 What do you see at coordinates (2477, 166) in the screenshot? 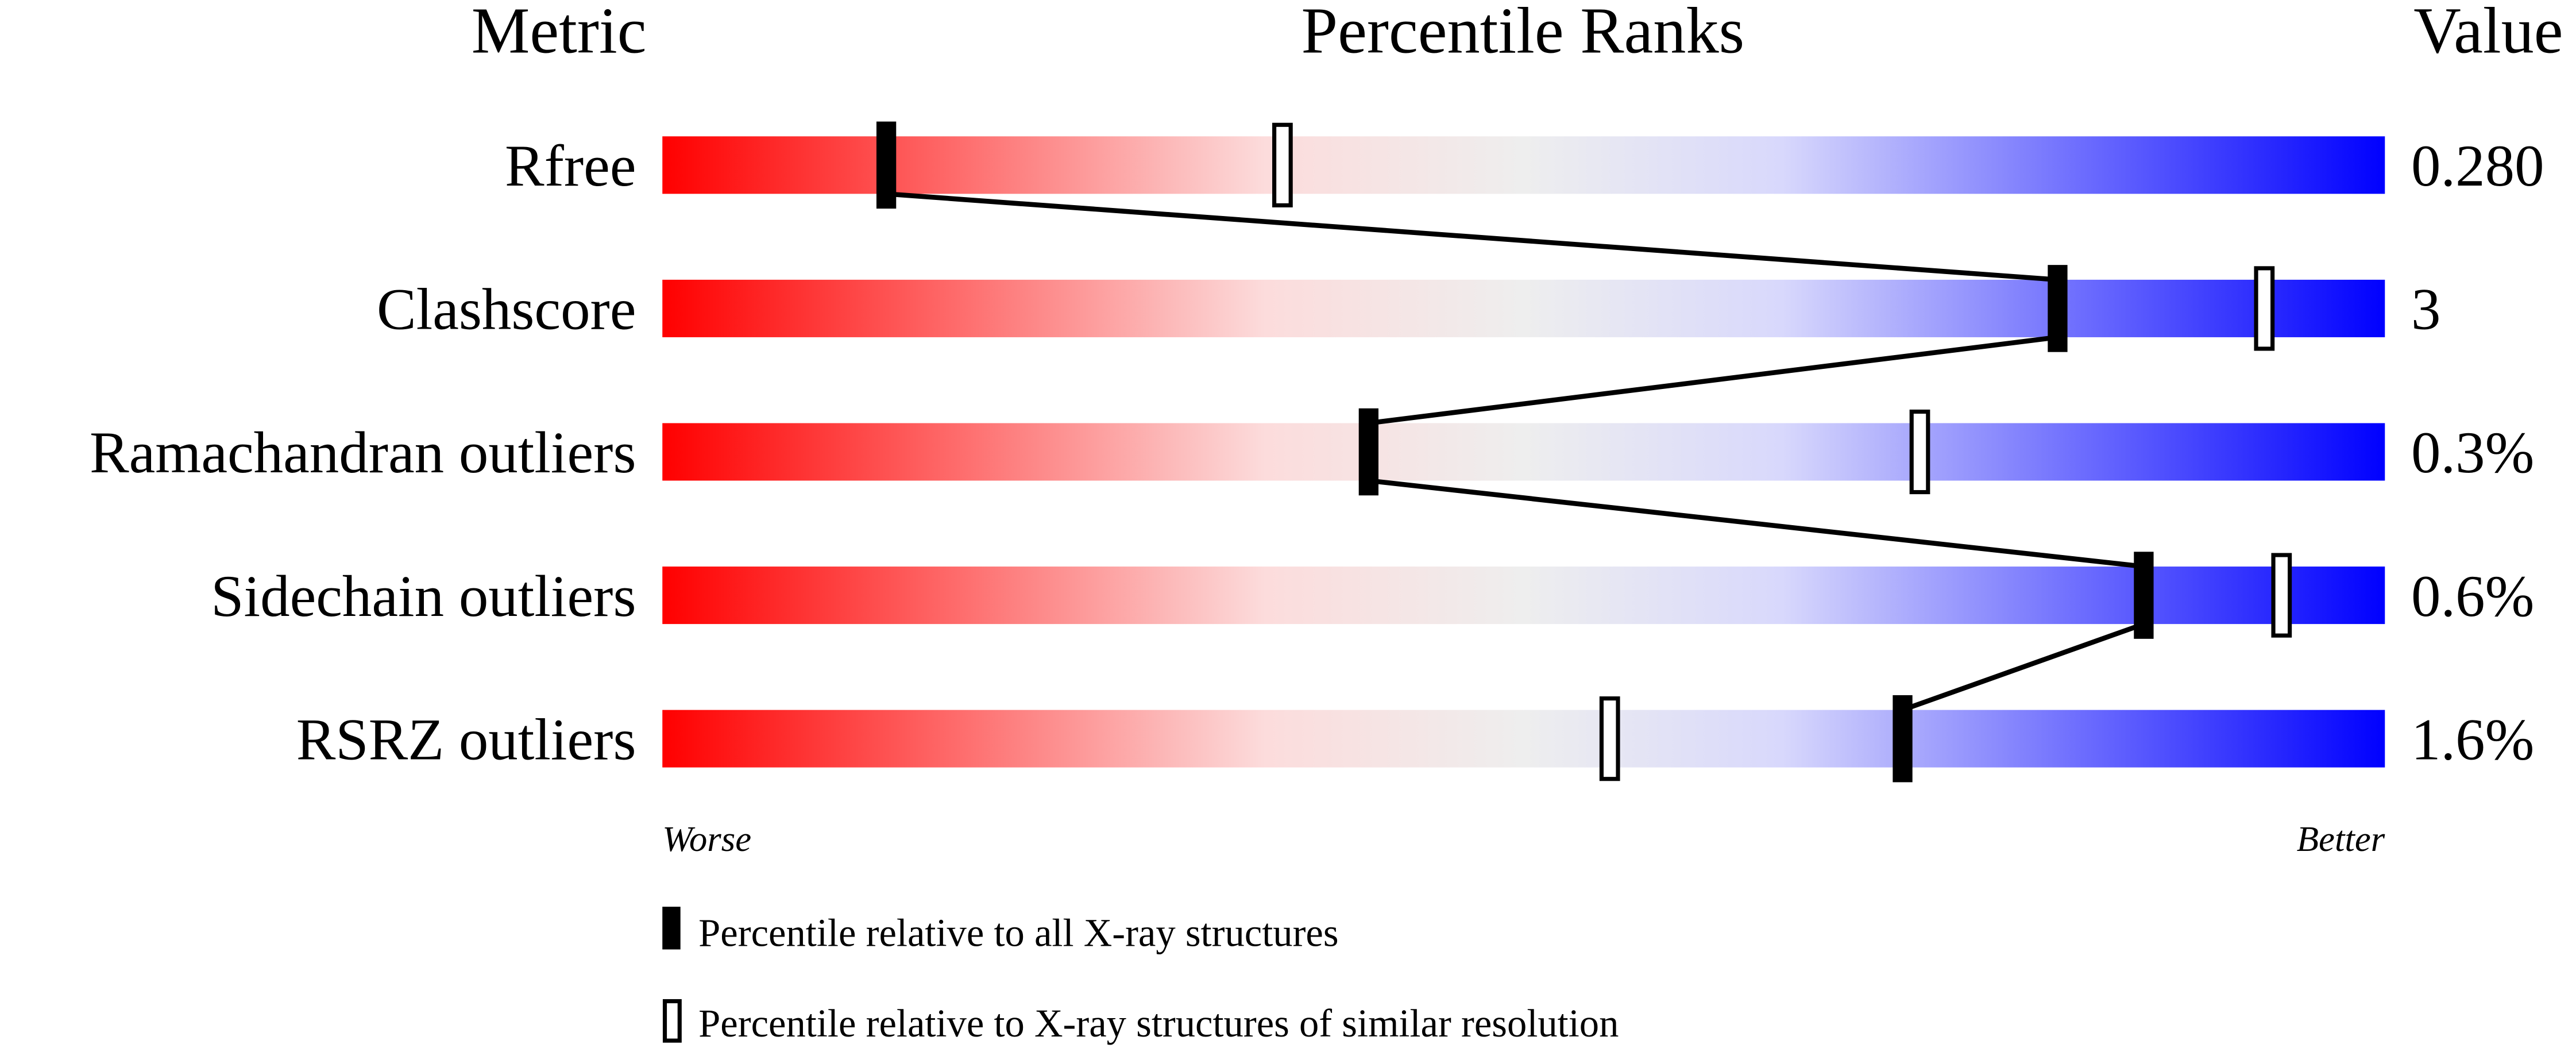
I see `metric-value: 0.280` at bounding box center [2477, 166].